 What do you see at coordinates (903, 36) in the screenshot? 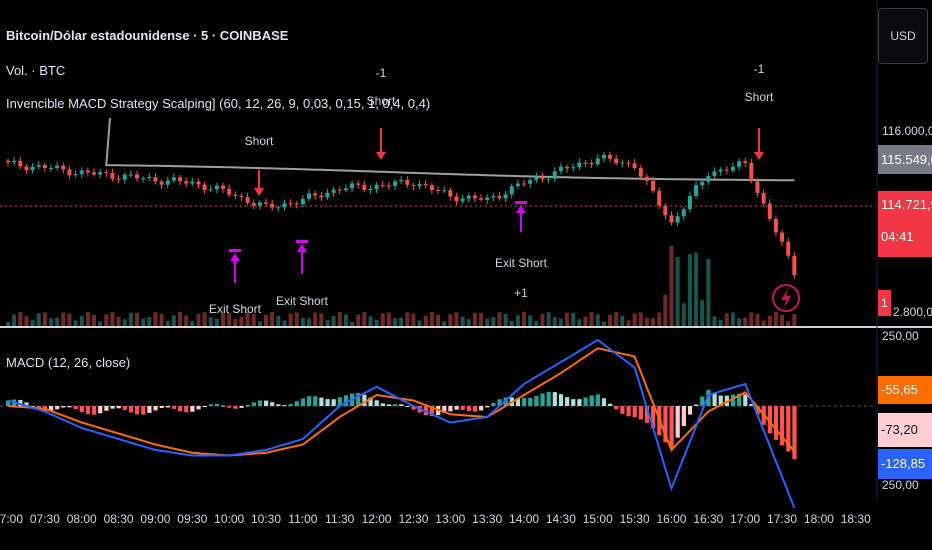
I see `currency-button: USD` at bounding box center [903, 36].